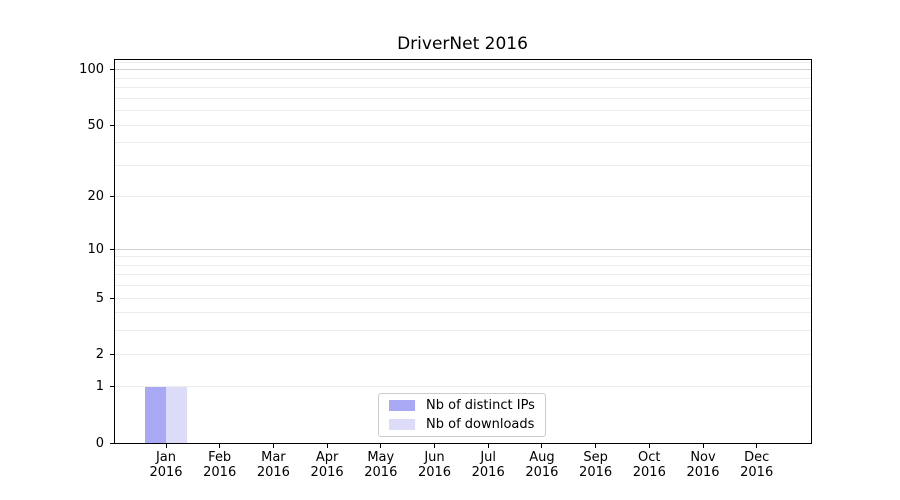  I want to click on legend-item: Nb of distinct IPs, so click(463, 405).